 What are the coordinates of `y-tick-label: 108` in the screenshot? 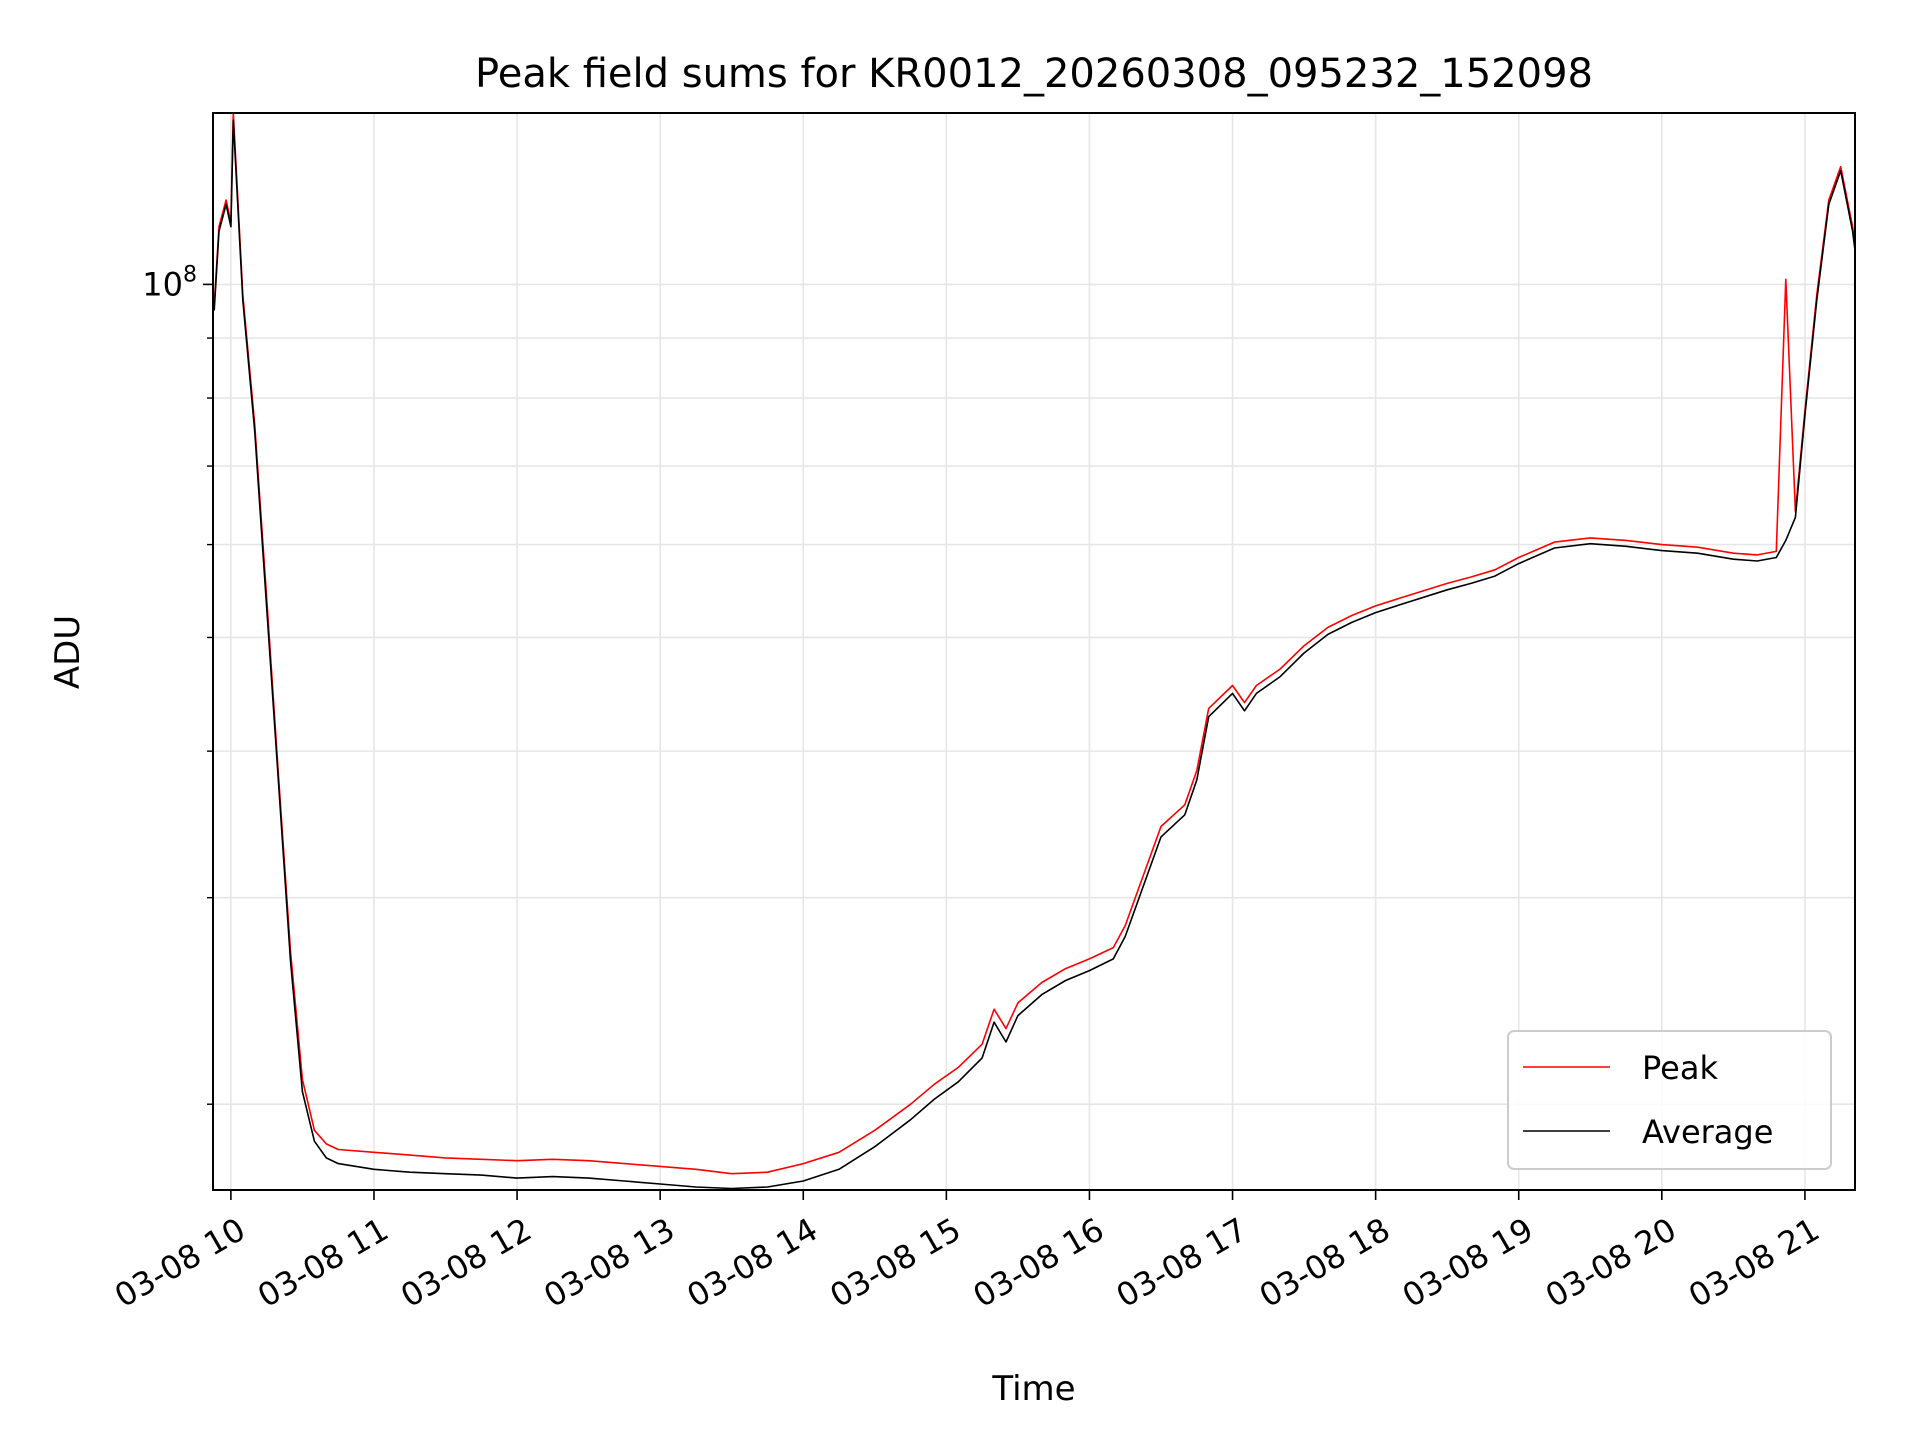 It's located at (169, 282).